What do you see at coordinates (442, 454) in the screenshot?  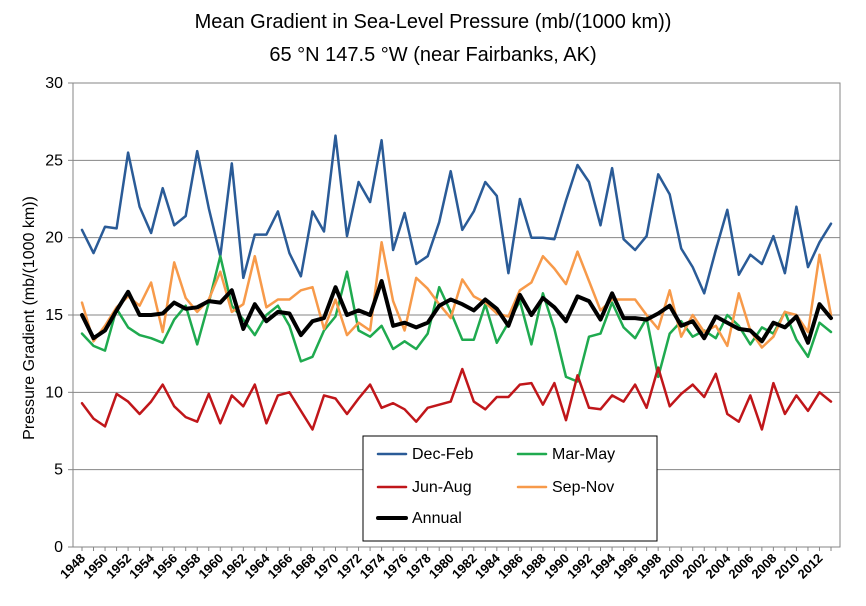 I see `legend-label-dec-feb: Dec-Feb` at bounding box center [442, 454].